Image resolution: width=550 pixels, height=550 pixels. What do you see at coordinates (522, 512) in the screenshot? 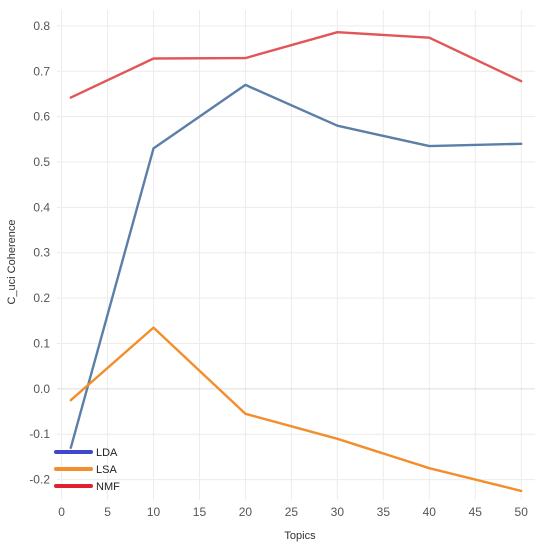
I see `x-tick-label: 50` at bounding box center [522, 512].